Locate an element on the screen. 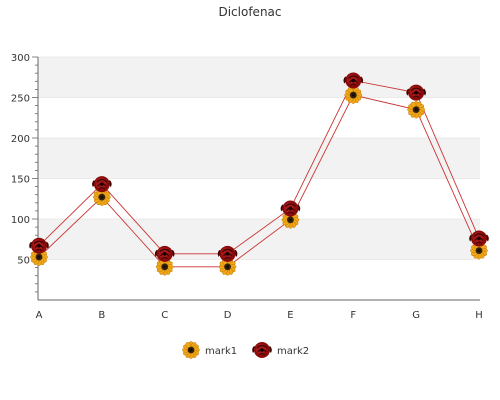  x-tick-label: B is located at coordinates (101, 315).